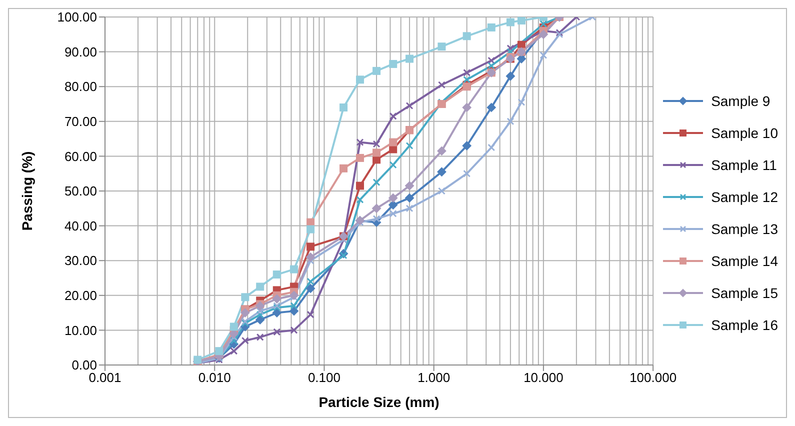  What do you see at coordinates (744, 197) in the screenshot?
I see `legend-label: Sample 12` at bounding box center [744, 197].